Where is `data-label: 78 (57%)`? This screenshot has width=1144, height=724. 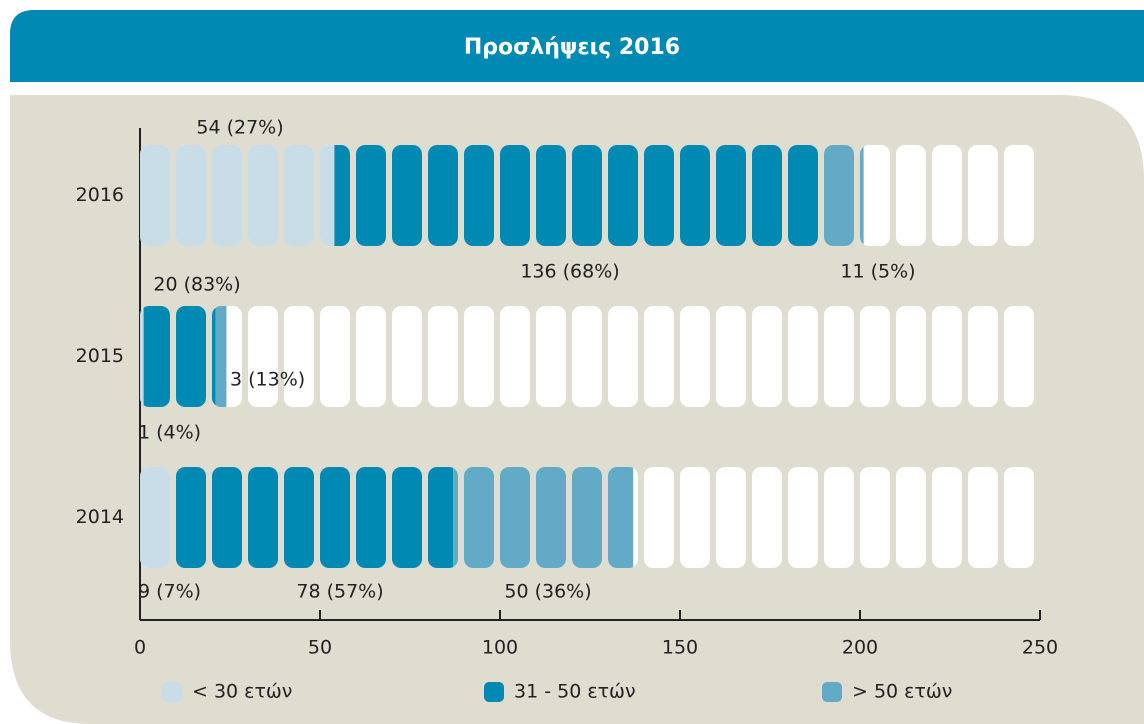 data-label: 78 (57%) is located at coordinates (339, 592).